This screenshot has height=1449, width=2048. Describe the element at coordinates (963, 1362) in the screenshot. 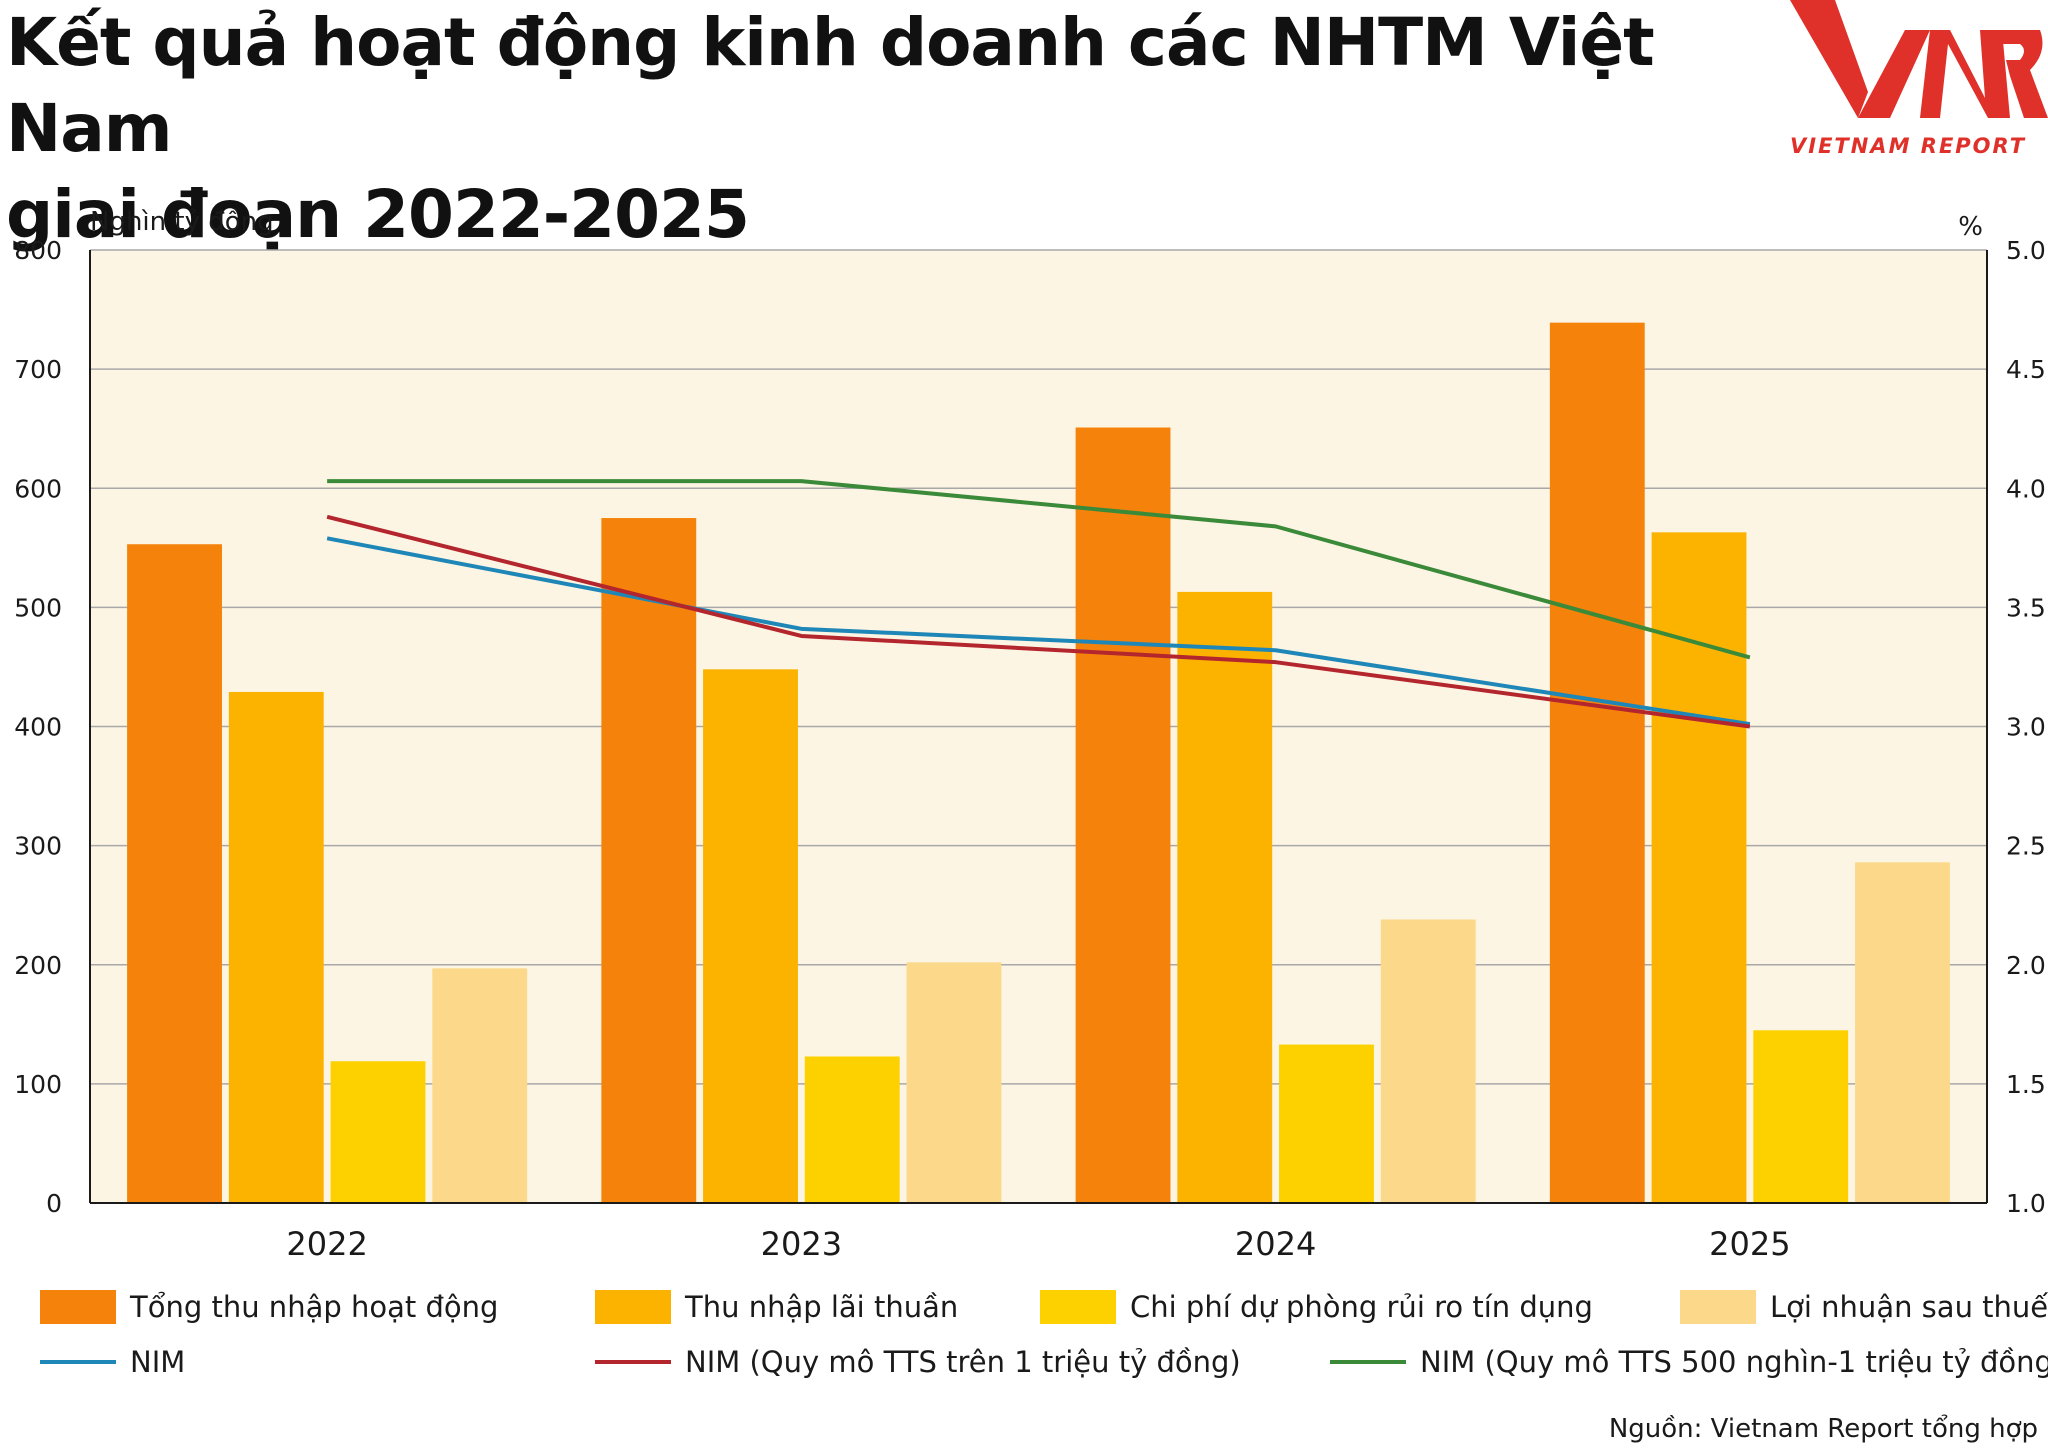

I see `legend-label: NIM (Quy mô TTS trên 1 triệu tỷ đồng)` at that location.